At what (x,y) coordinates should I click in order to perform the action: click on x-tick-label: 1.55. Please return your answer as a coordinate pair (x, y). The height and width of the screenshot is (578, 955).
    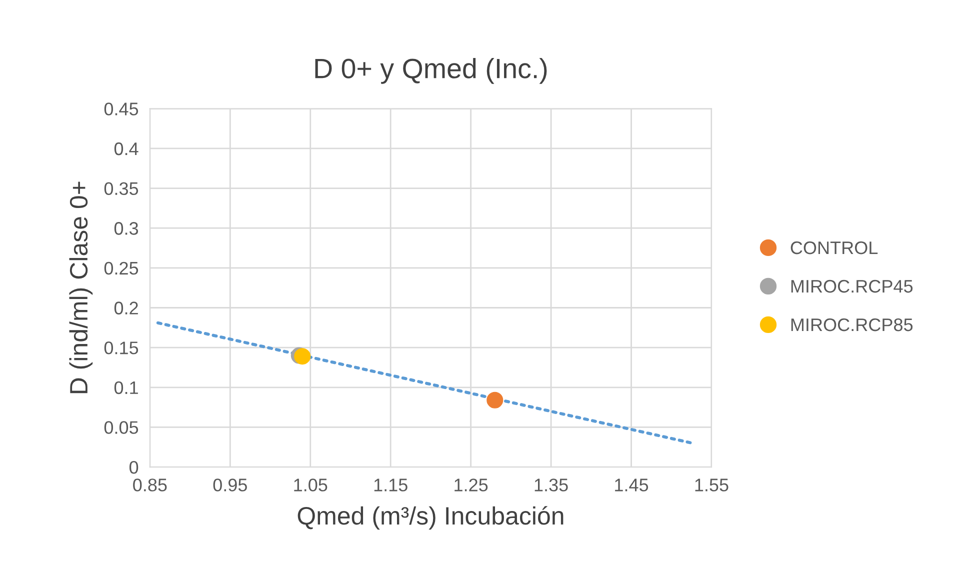
    Looking at the image, I should click on (711, 485).